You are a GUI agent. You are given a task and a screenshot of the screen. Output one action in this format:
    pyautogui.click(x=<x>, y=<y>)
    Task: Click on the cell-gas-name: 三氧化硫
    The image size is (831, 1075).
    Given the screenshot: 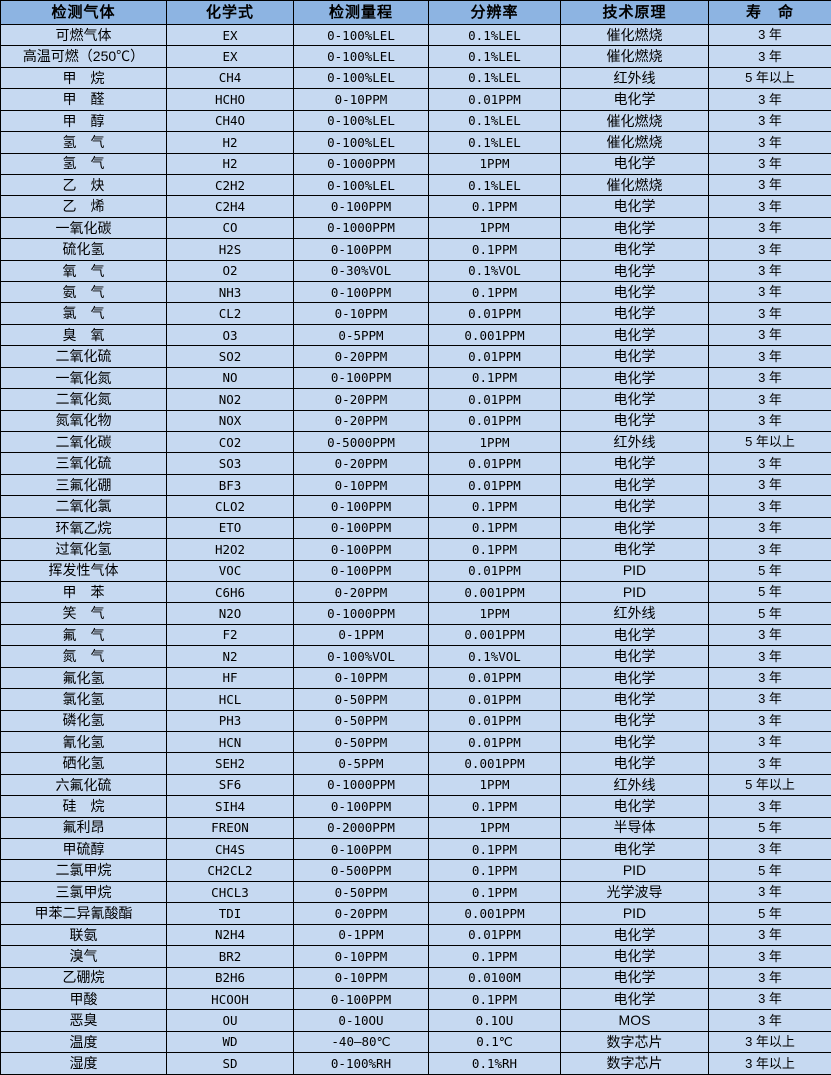 What is the action you would take?
    pyautogui.click(x=83, y=463)
    